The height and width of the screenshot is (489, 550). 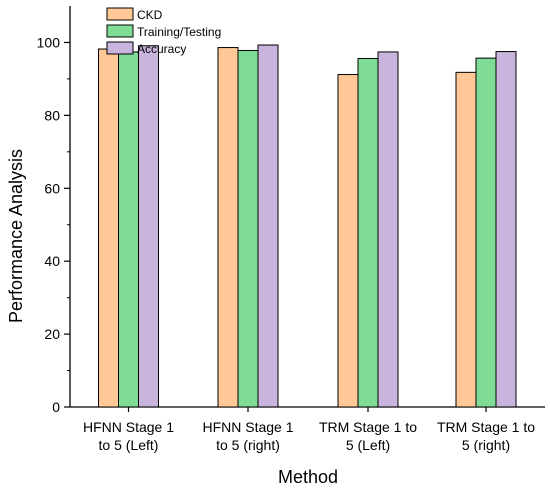 I want to click on x-tick-label-line: to 5 (right), so click(x=248, y=445).